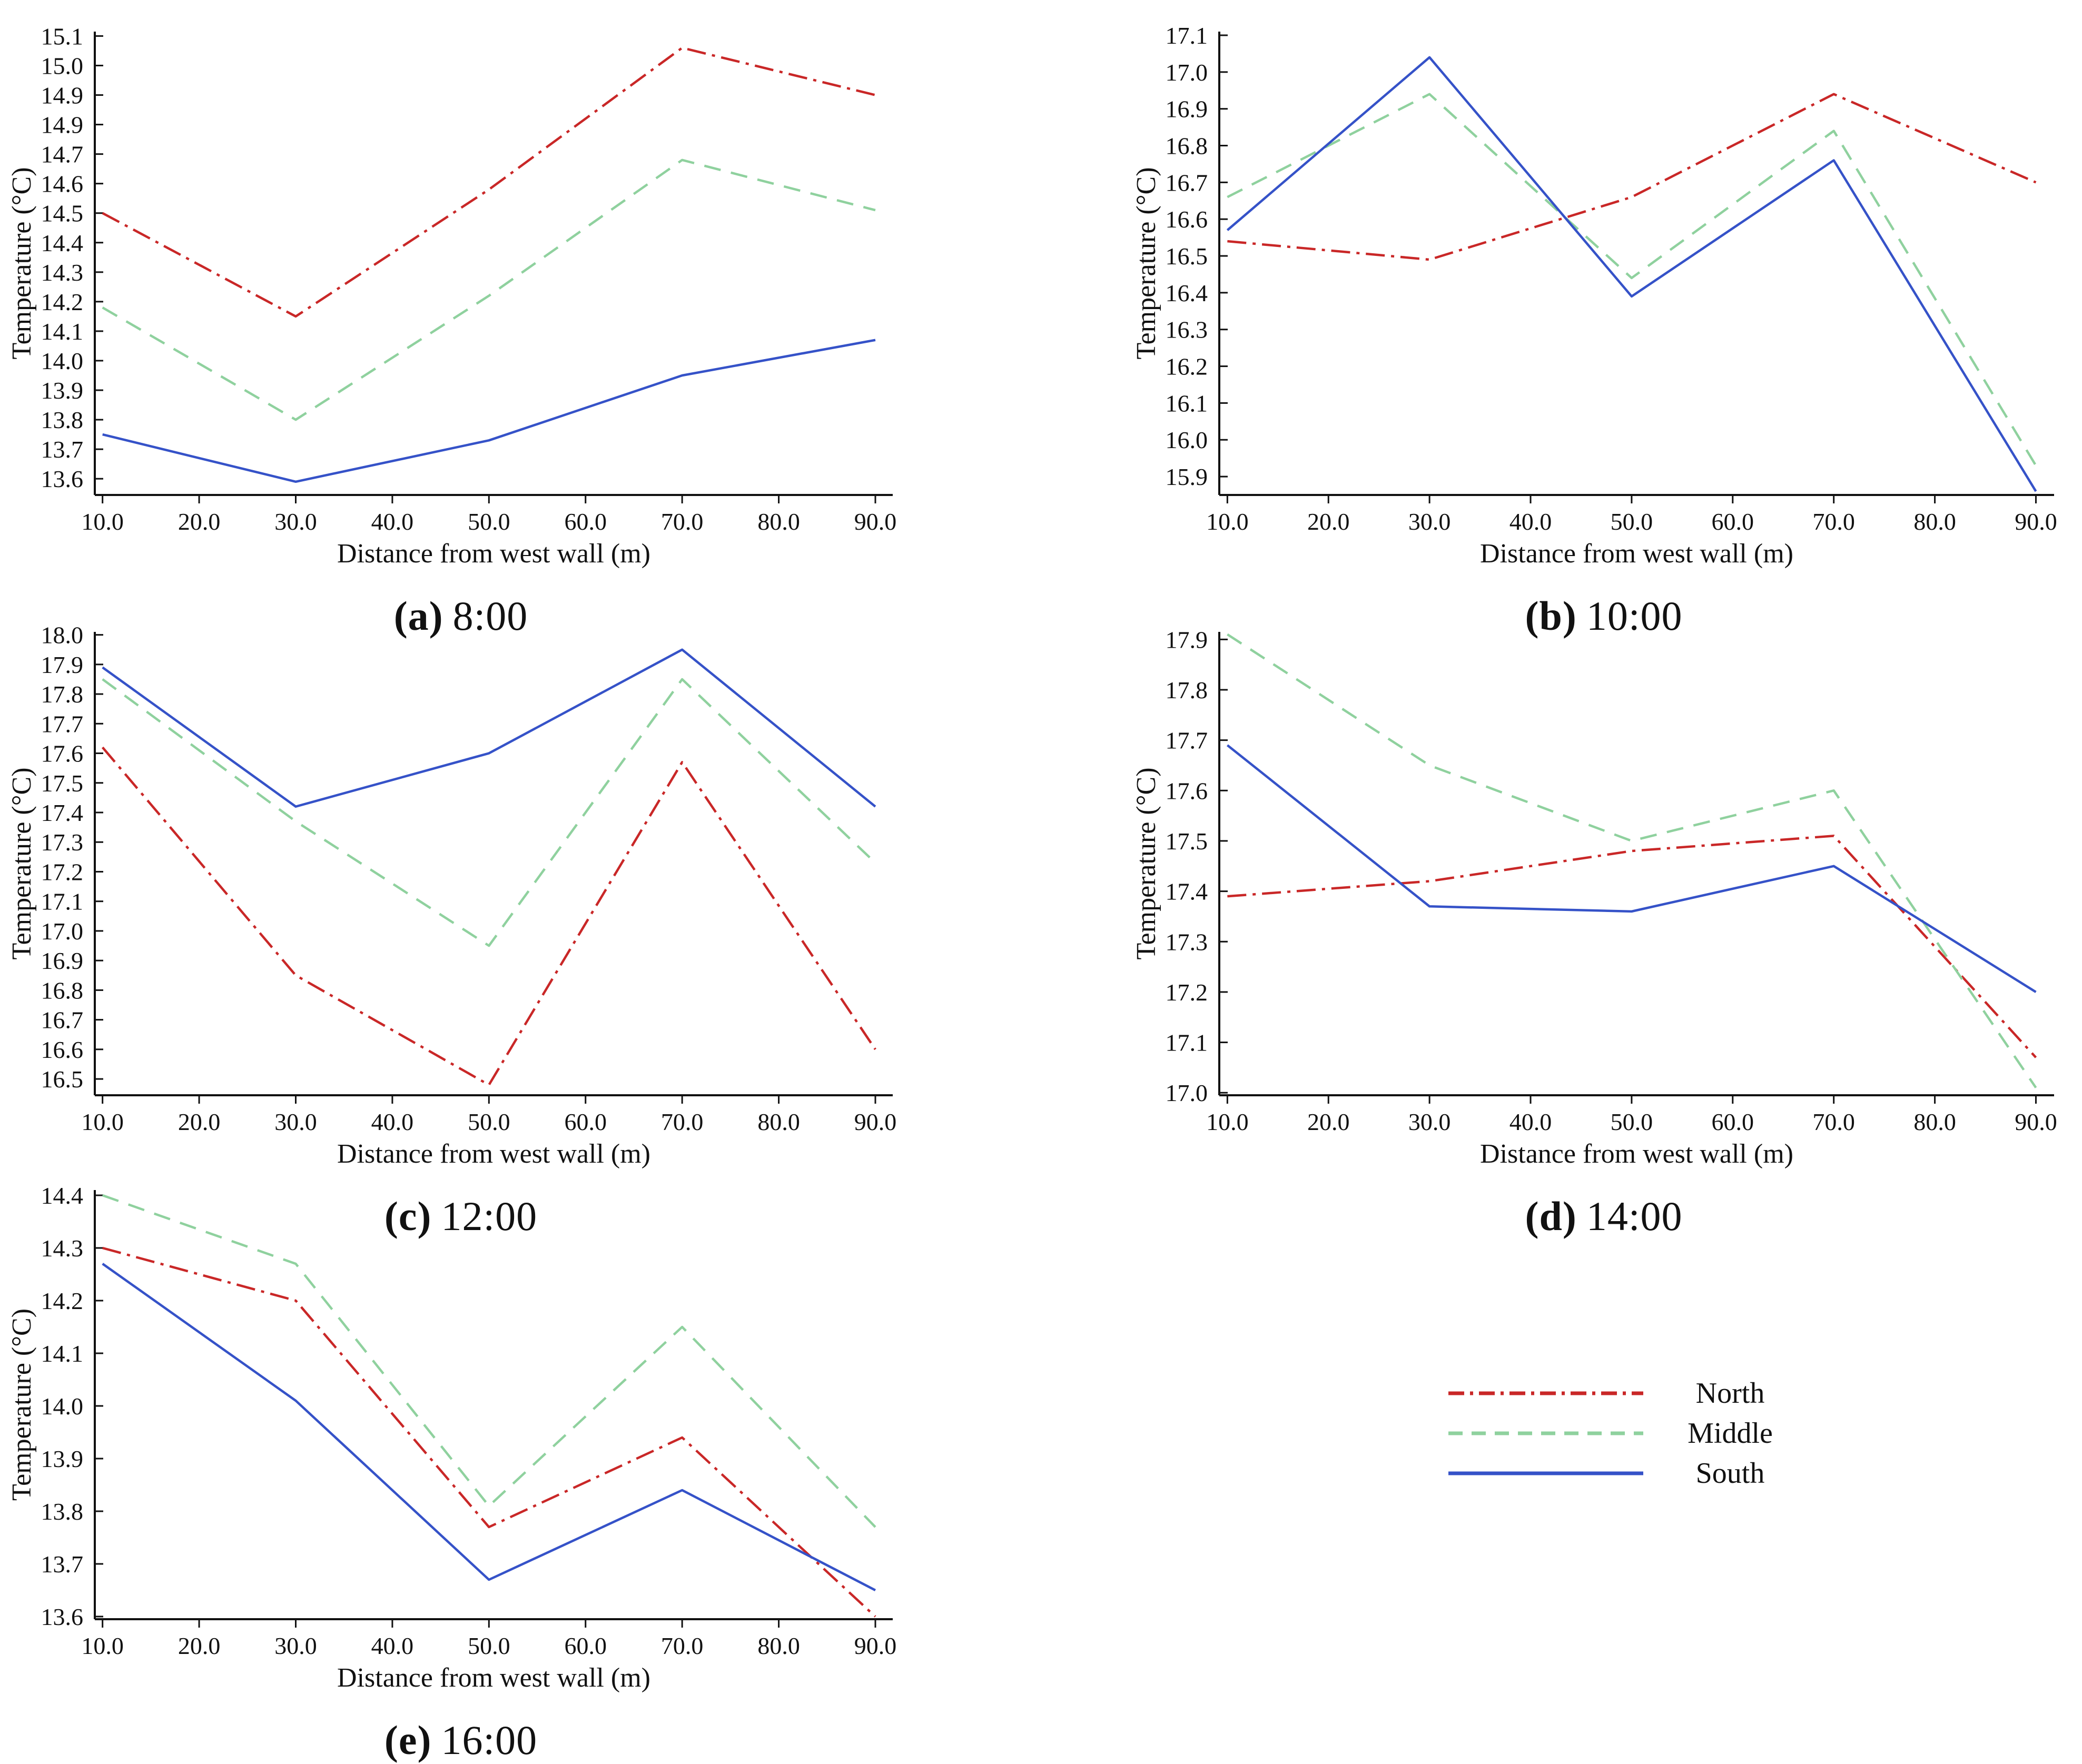 This screenshot has width=2082, height=1764. What do you see at coordinates (62, 871) in the screenshot?
I see `svg-text: 17.2` at bounding box center [62, 871].